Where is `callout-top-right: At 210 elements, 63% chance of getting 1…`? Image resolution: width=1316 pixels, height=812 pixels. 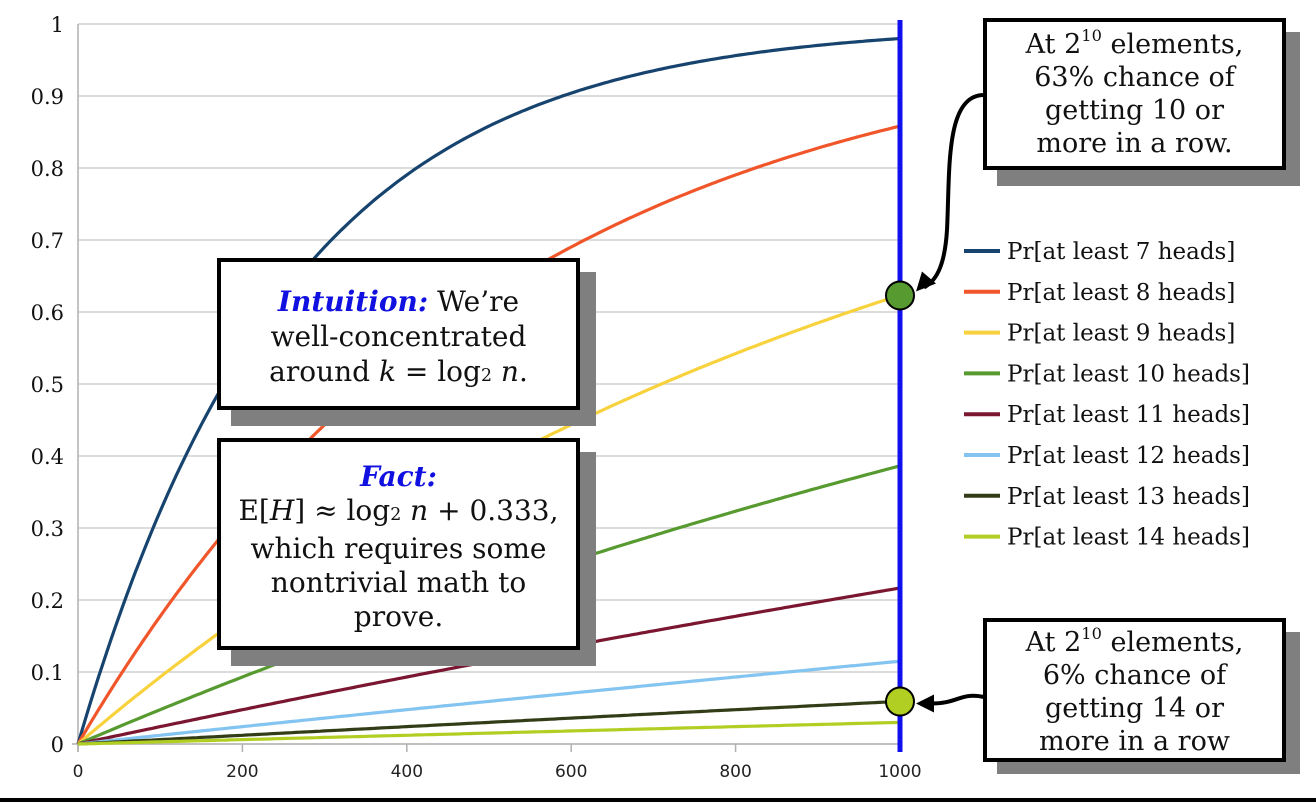 callout-top-right: At 210 elements, 63% chance of getting 1… is located at coordinates (1134, 94).